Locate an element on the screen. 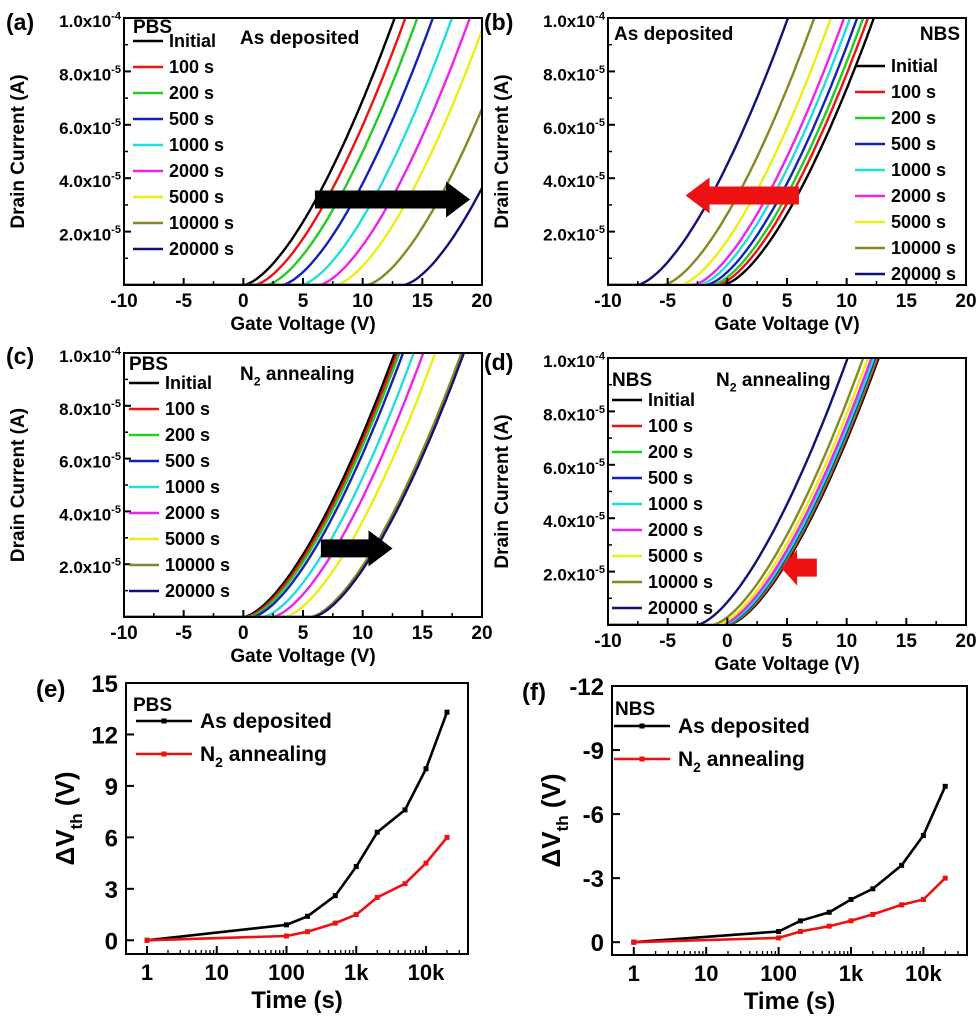 This screenshot has height=1017, width=980. y-axis-title: ΔVth (V) is located at coordinates (554, 821).